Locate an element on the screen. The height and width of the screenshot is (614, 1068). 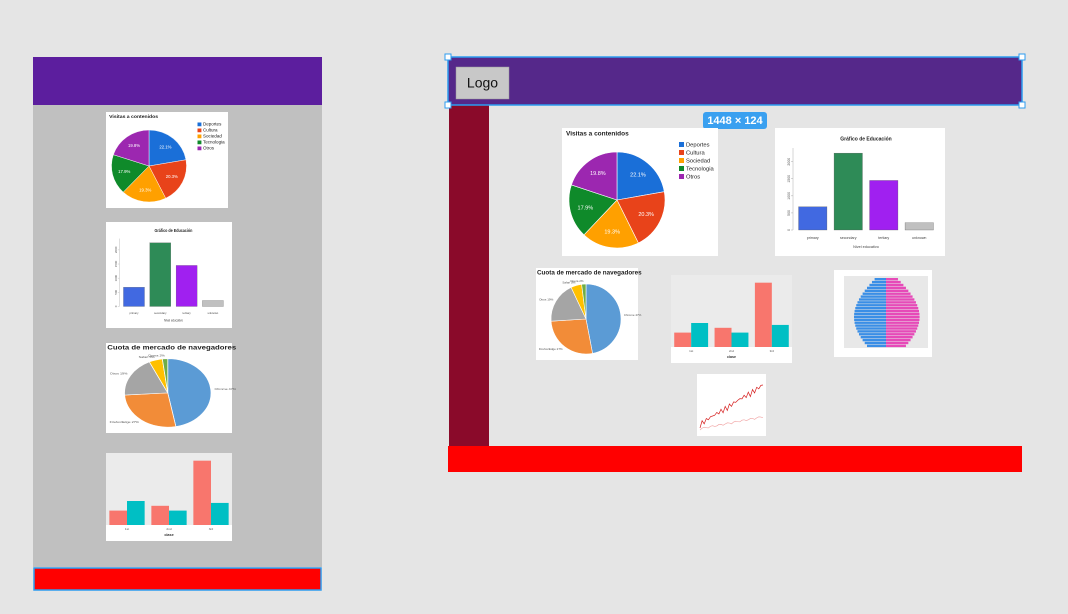
pyramid-thumbnail is located at coordinates (883, 313).